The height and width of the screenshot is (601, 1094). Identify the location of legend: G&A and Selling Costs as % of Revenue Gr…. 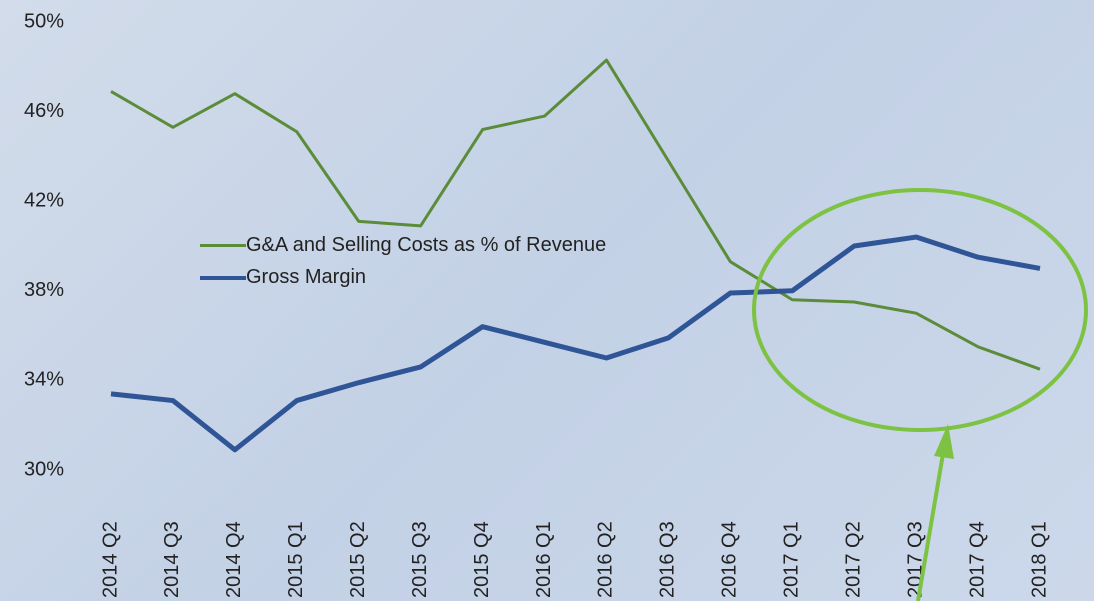
(433, 261).